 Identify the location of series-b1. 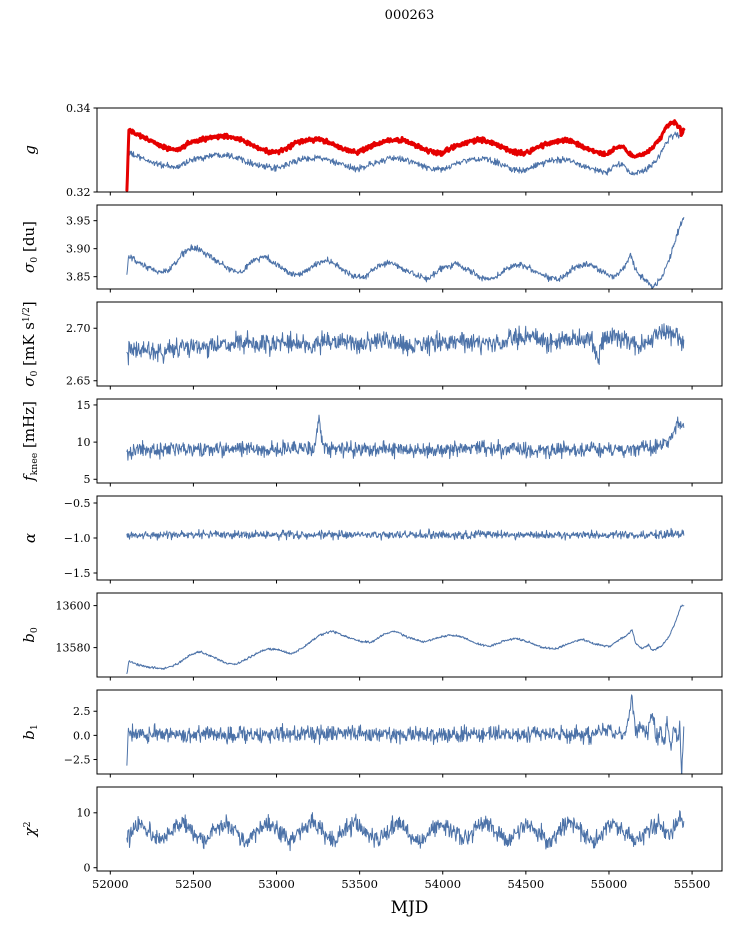
(405, 734).